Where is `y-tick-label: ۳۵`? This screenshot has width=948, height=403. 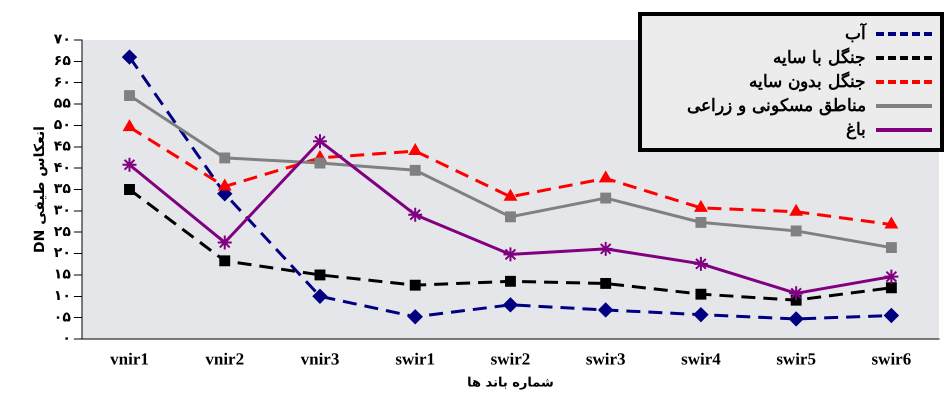
y-tick-label: ۳۵ is located at coordinates (63, 189).